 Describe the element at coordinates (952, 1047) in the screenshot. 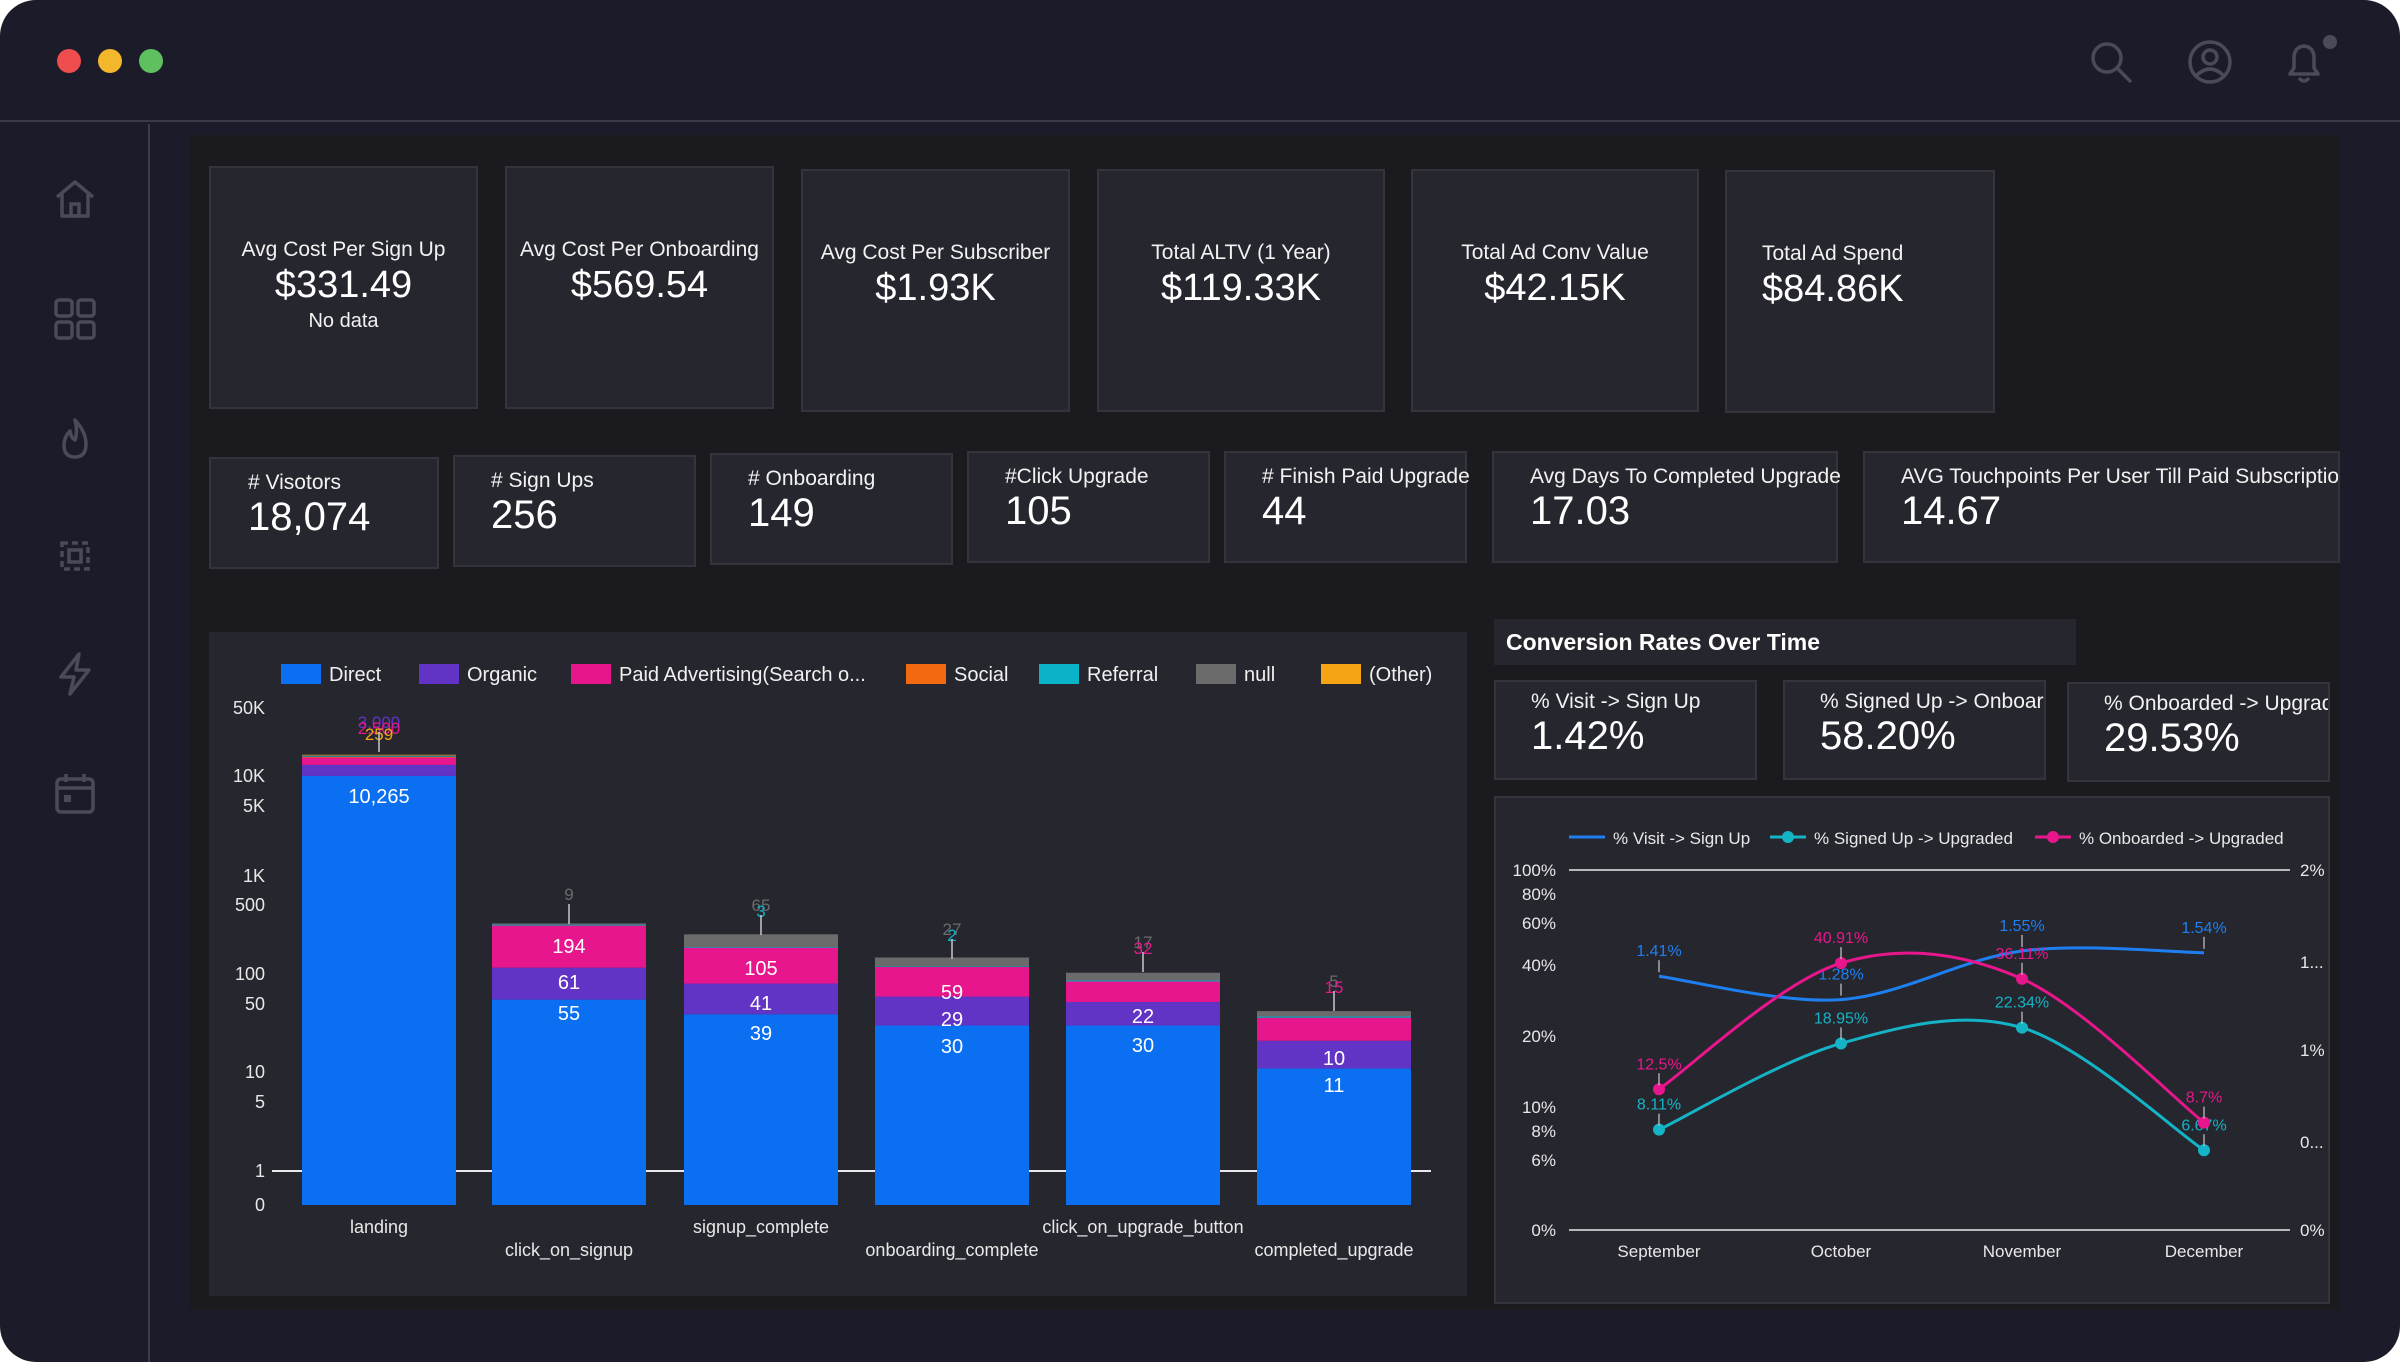

I see `bar-data-label: 30` at that location.